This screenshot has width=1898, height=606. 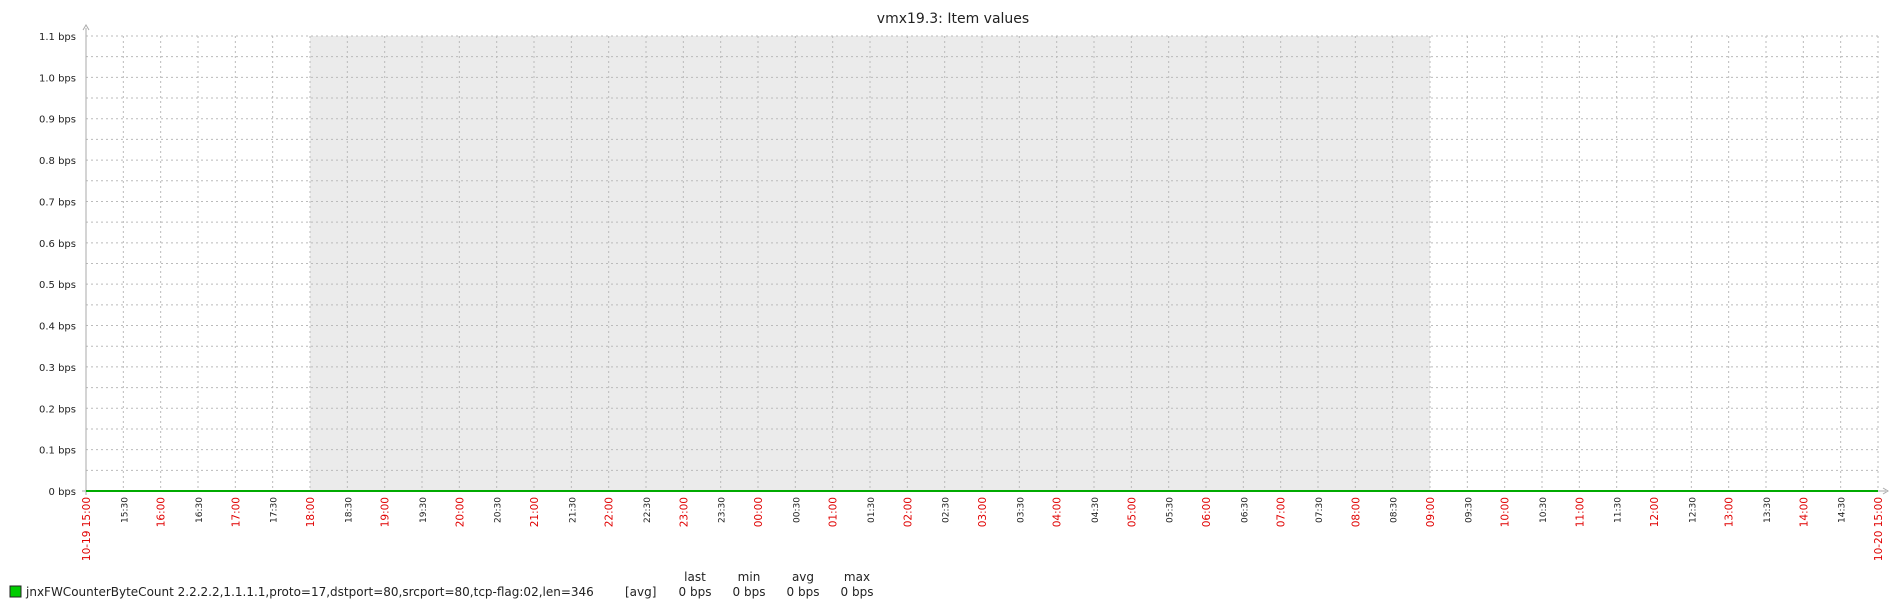 I want to click on x-tick-label: 20:00, so click(x=460, y=512).